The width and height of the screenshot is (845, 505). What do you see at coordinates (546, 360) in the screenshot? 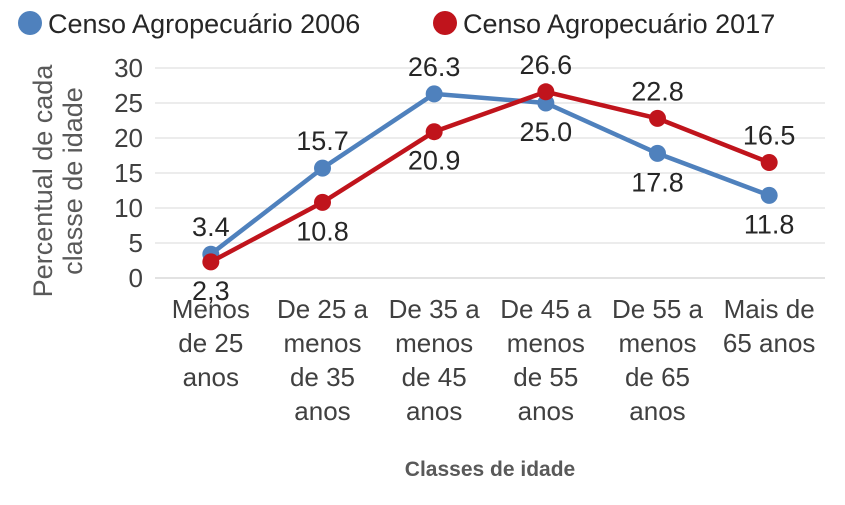
I see `x-tick-label: De 45 a menos de 55 anos` at bounding box center [546, 360].